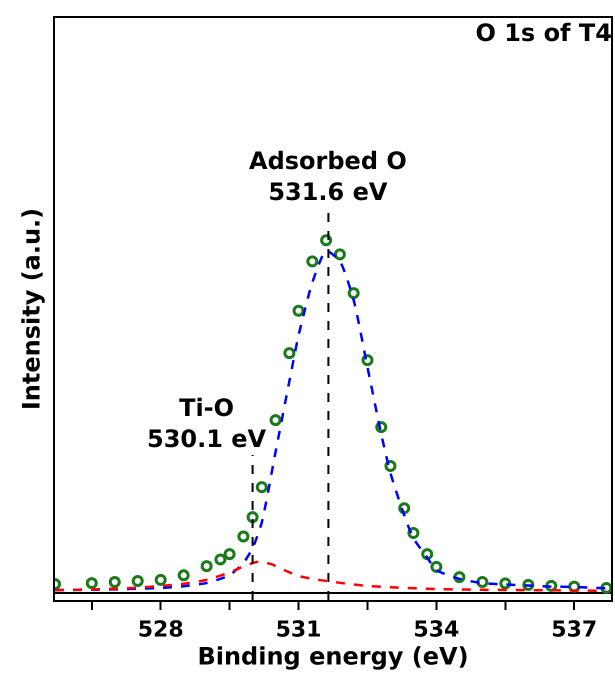 The height and width of the screenshot is (694, 615). I want to click on chart-title: O 1s of T4, so click(543, 33).